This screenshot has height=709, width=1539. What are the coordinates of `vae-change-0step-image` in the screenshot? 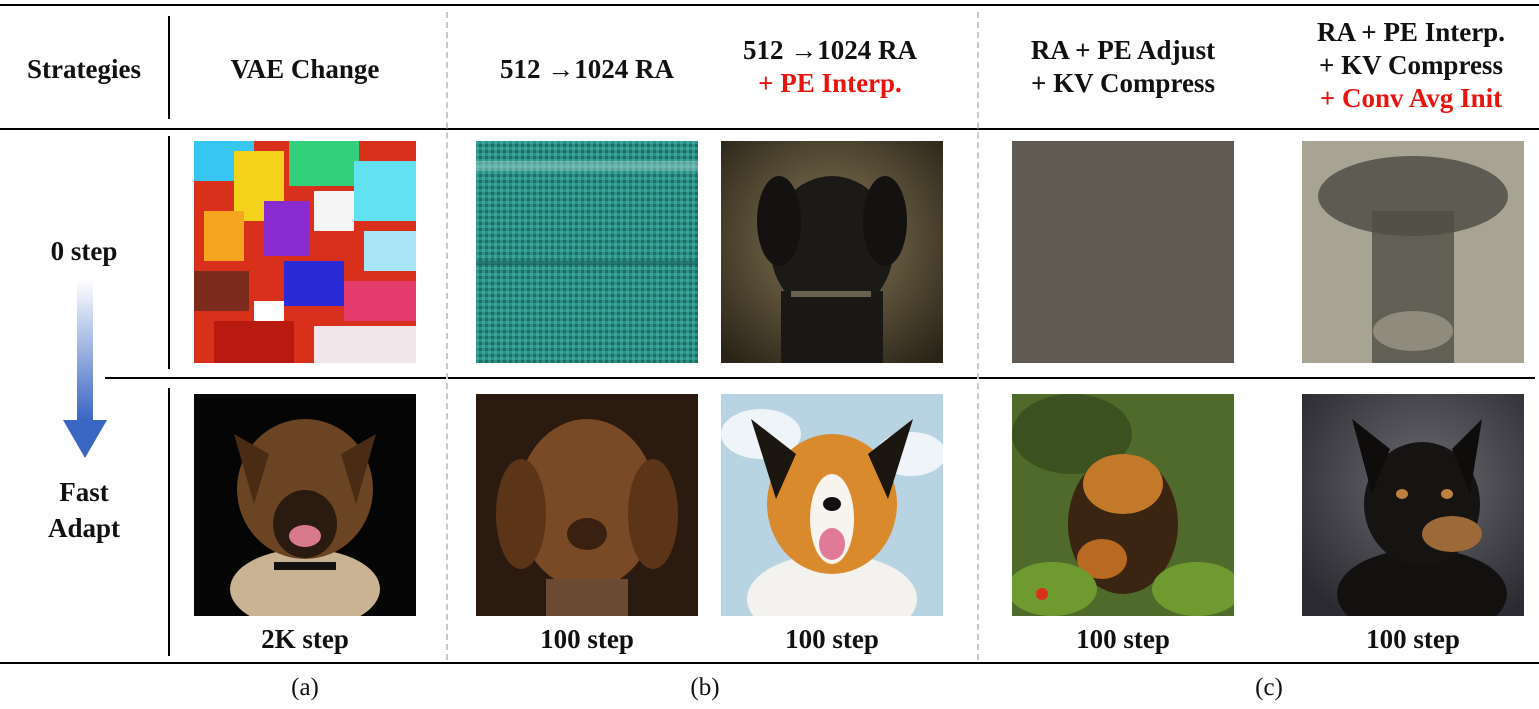 It's located at (305, 252).